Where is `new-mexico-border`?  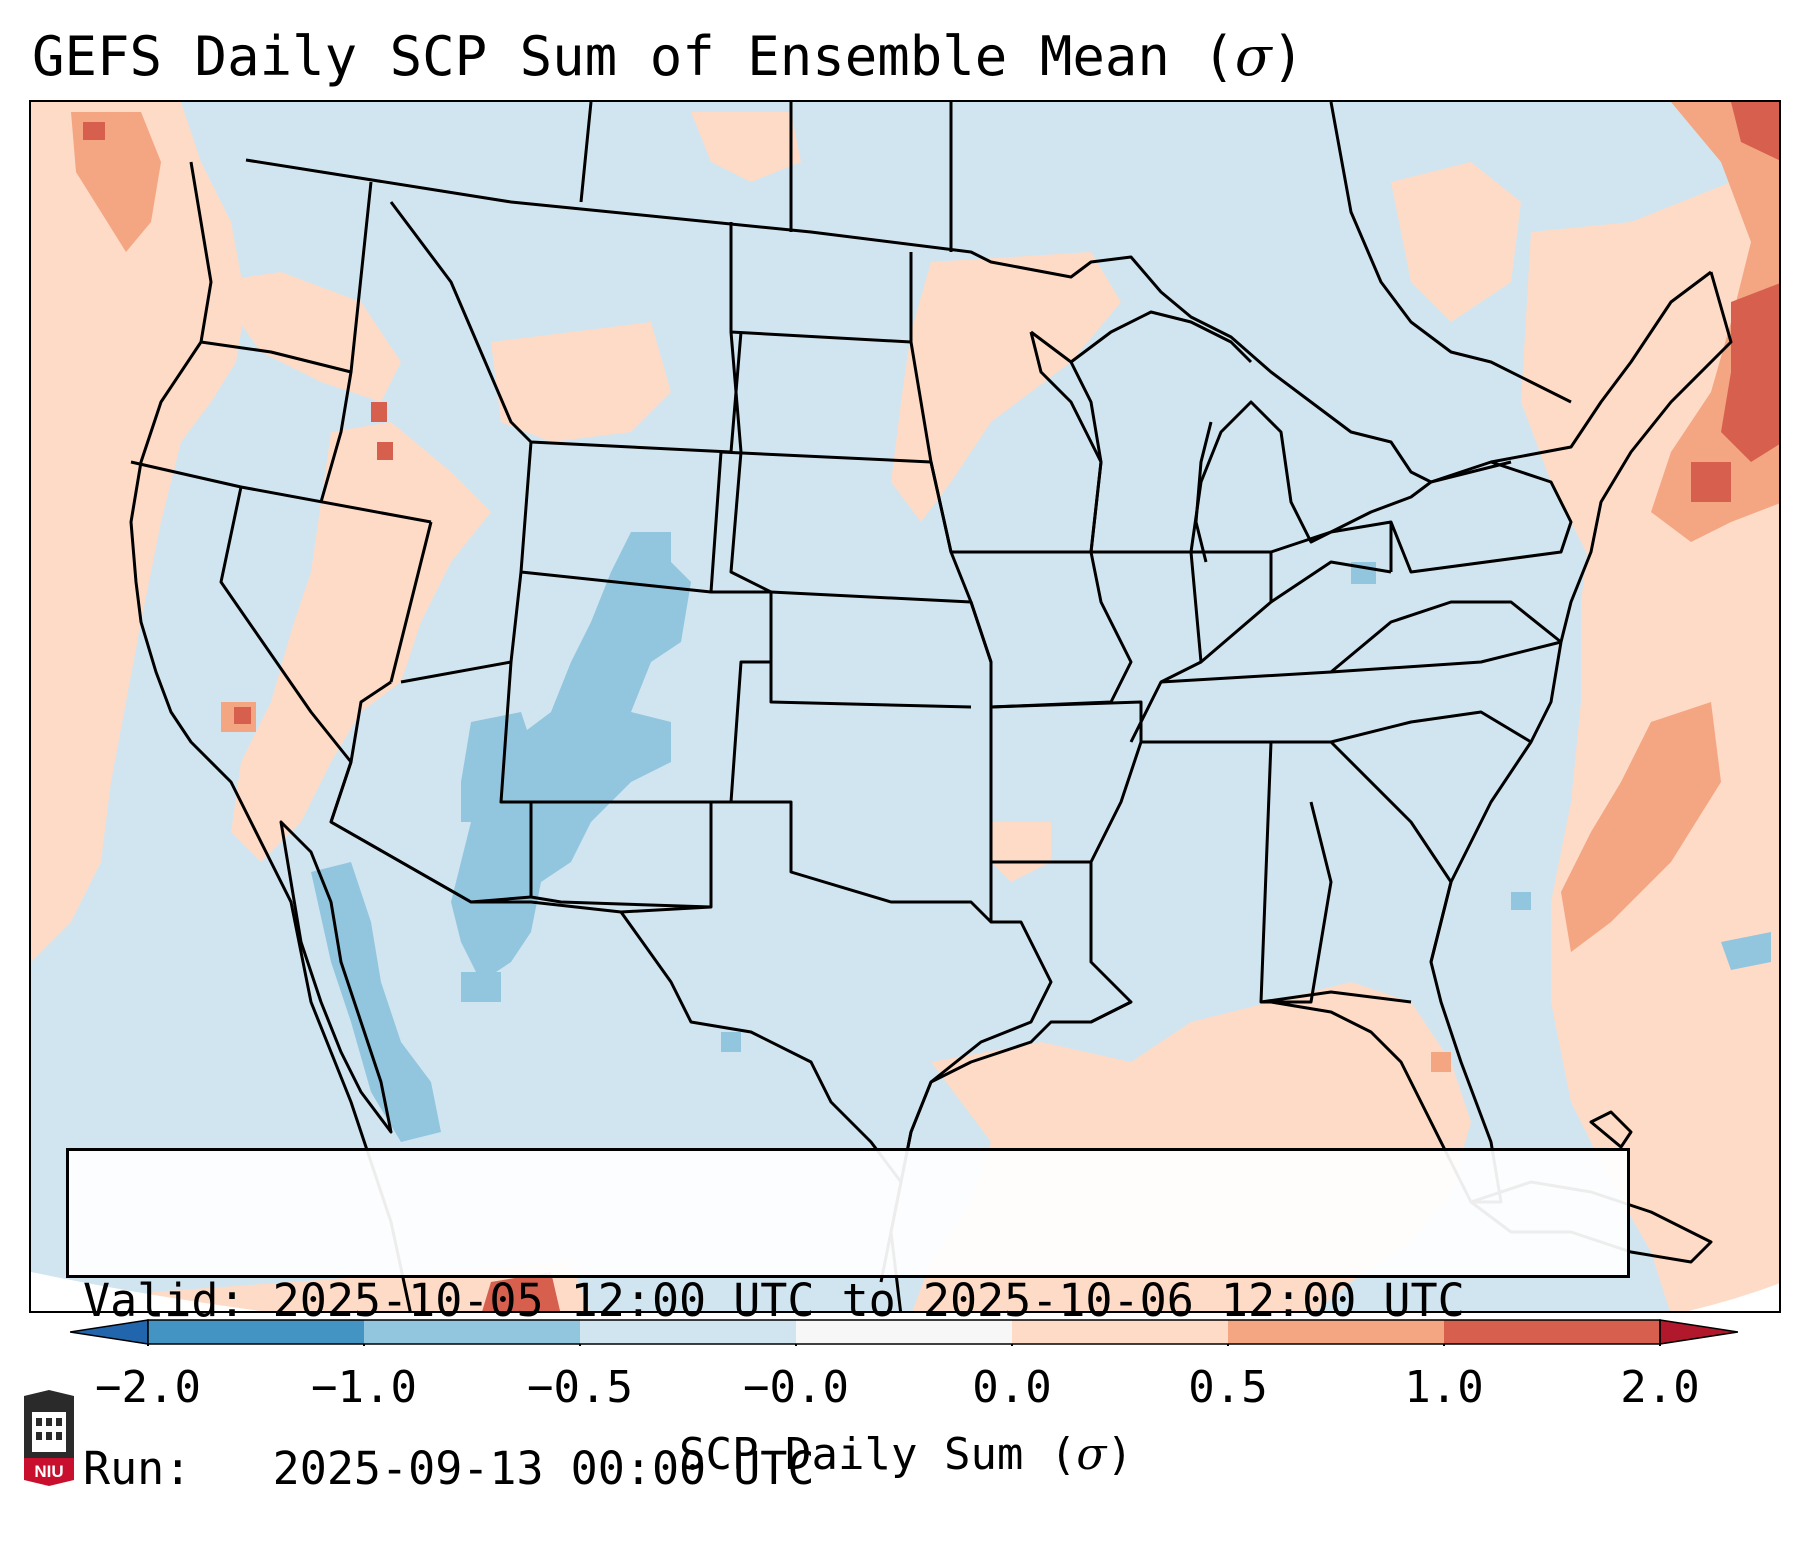
new-mexico-border is located at coordinates (621, 855).